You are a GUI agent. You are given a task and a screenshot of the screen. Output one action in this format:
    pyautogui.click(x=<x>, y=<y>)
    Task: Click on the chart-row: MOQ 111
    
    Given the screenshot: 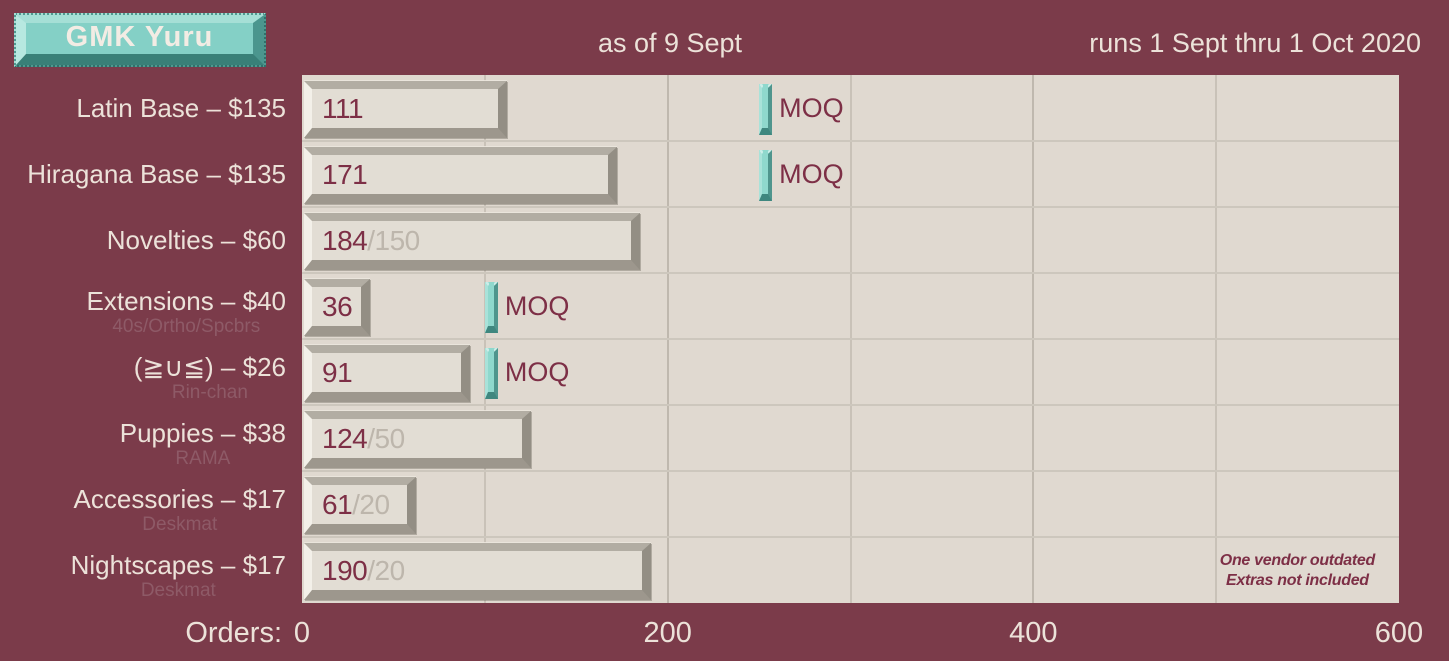 What is the action you would take?
    pyautogui.click(x=850, y=108)
    